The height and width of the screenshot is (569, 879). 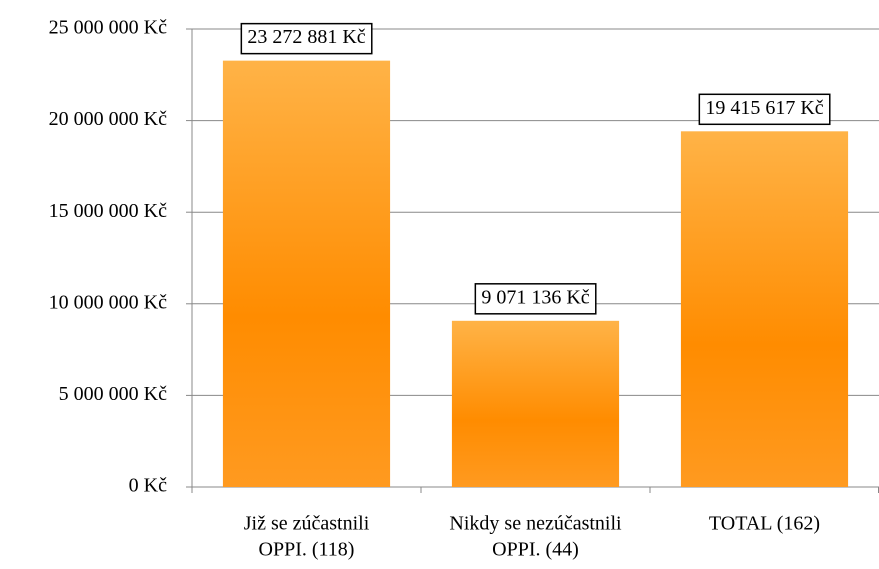 I want to click on y-tick-label: 25 000 000 Kč, so click(x=108, y=28).